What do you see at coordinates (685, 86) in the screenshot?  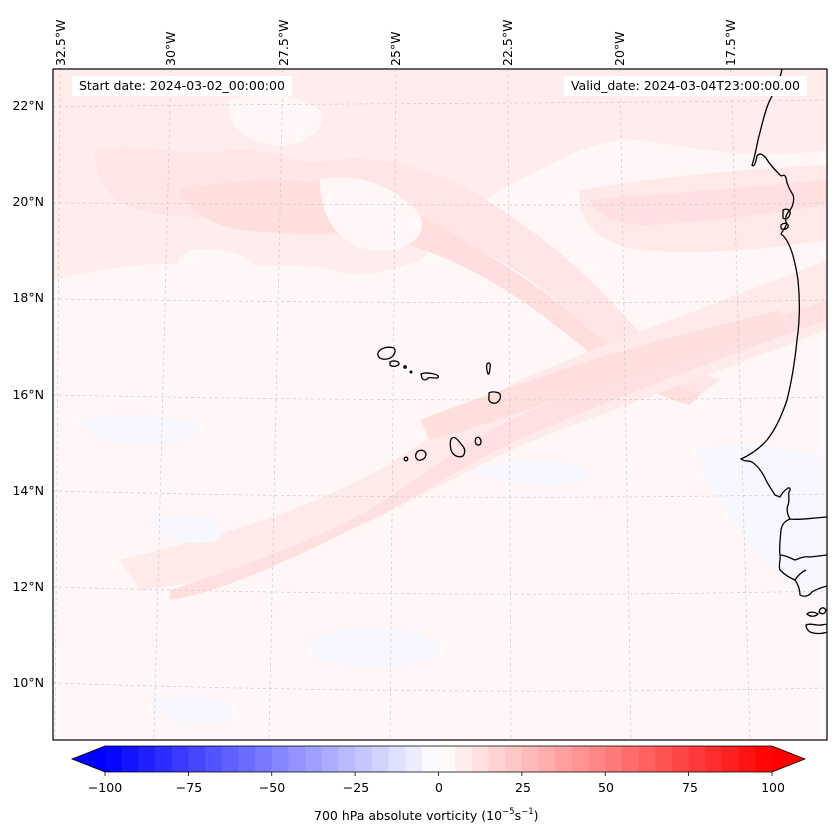 I see `valid-date-label: Valid_date: 2024-03-04T23:00:00.00` at bounding box center [685, 86].